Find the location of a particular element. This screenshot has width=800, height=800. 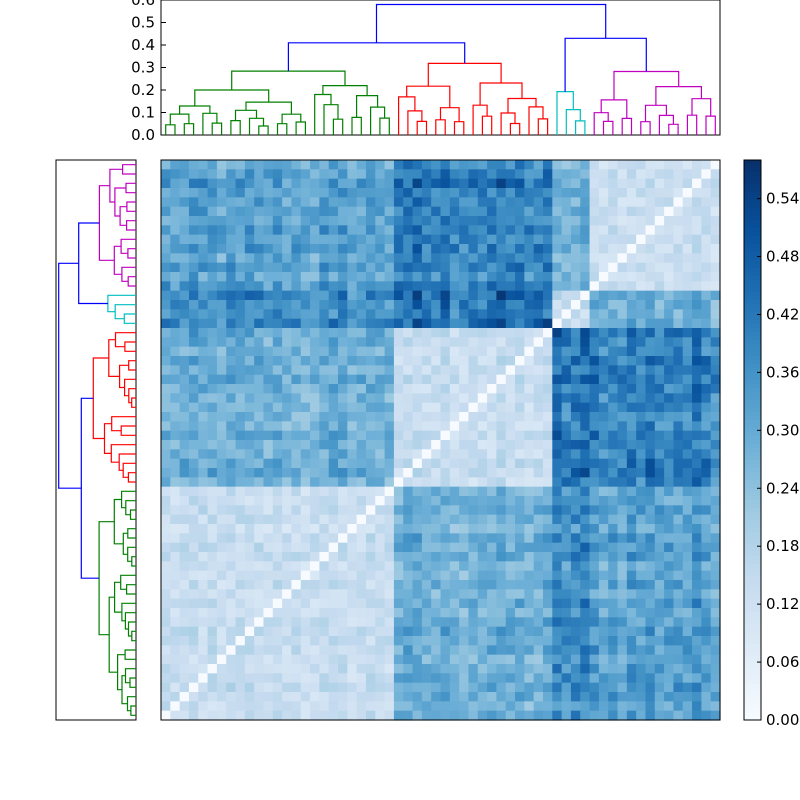

colorbar-tick-label: 0.00 is located at coordinates (782, 720).